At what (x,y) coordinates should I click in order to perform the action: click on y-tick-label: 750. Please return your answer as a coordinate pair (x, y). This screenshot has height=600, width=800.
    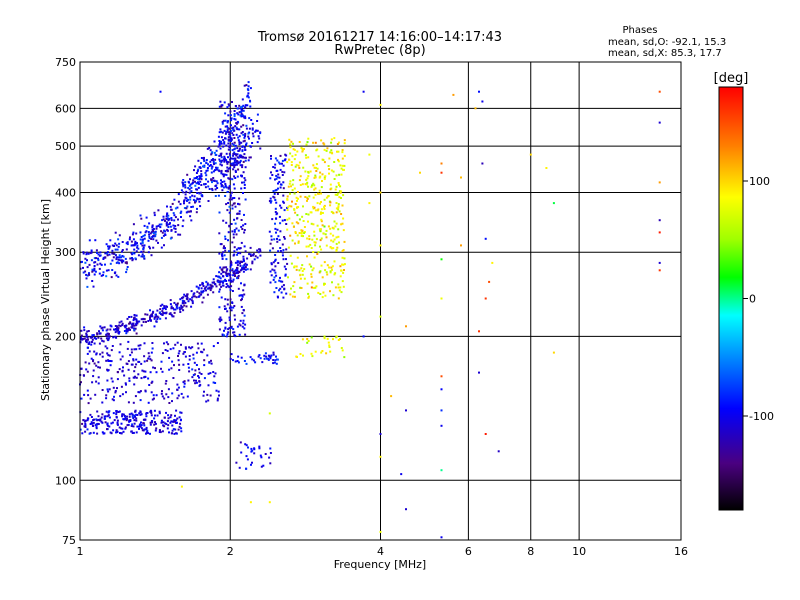
    Looking at the image, I should click on (65, 62).